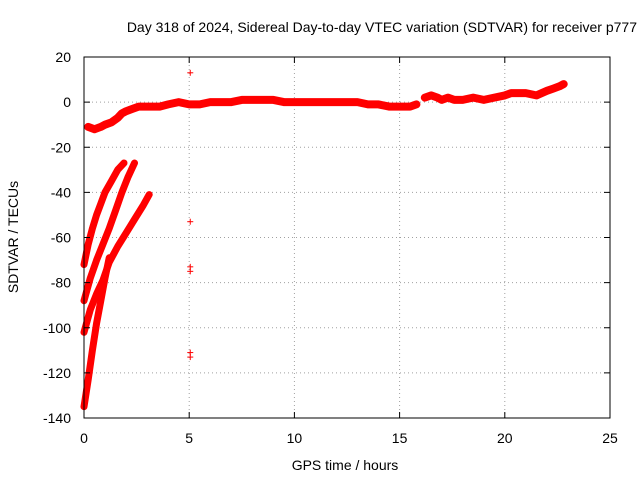 The height and width of the screenshot is (480, 640). What do you see at coordinates (61, 147) in the screenshot?
I see `y-tick-label: -20` at bounding box center [61, 147].